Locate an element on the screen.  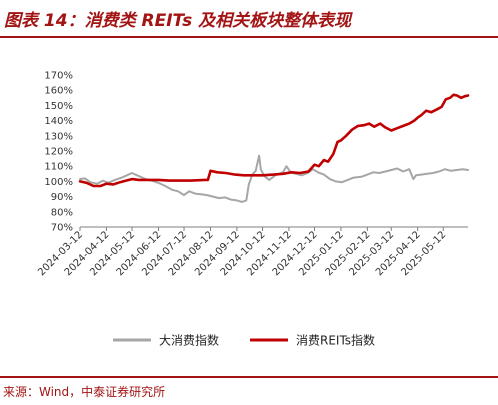
title-bar: 图表 14：消费类 REITs 及相关板块整体表现 is located at coordinates (249, 18).